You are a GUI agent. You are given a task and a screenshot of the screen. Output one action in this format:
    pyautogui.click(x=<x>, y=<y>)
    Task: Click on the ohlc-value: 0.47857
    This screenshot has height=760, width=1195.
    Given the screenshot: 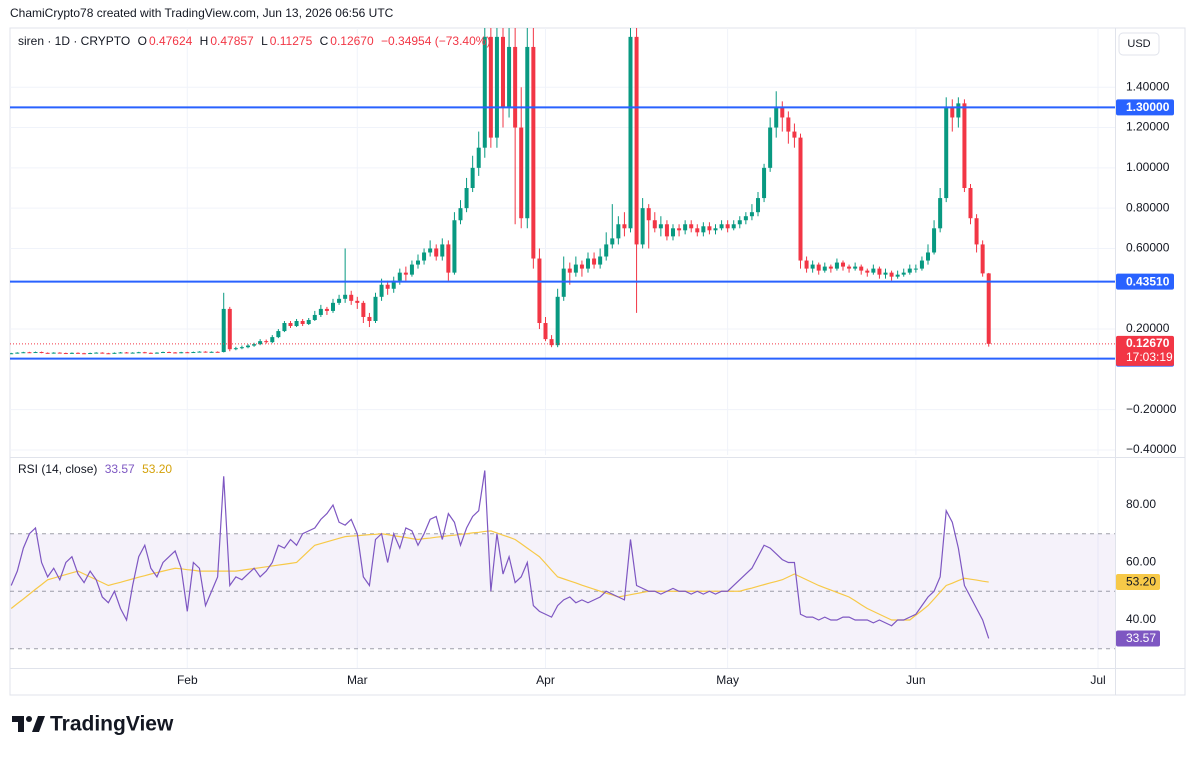 What is the action you would take?
    pyautogui.click(x=232, y=41)
    